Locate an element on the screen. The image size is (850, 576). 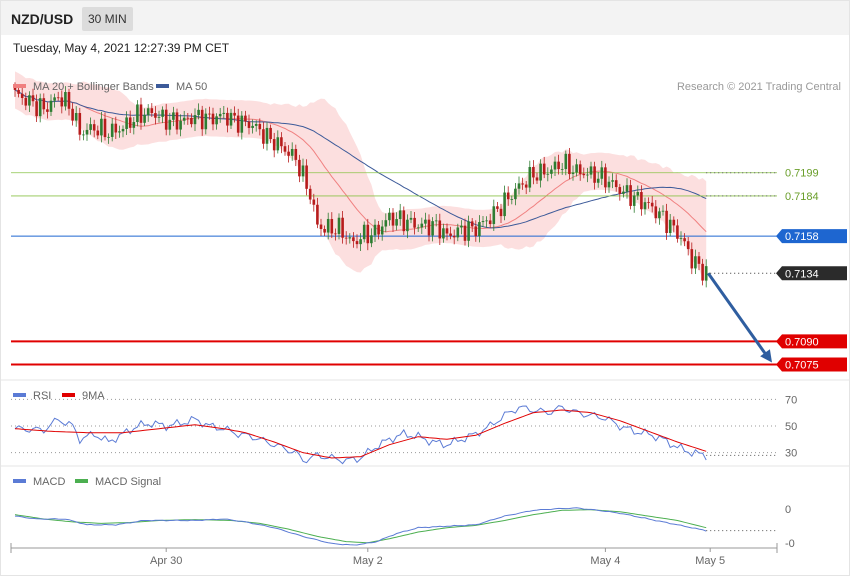
price-tag-0.7134 is located at coordinates (811, 273).